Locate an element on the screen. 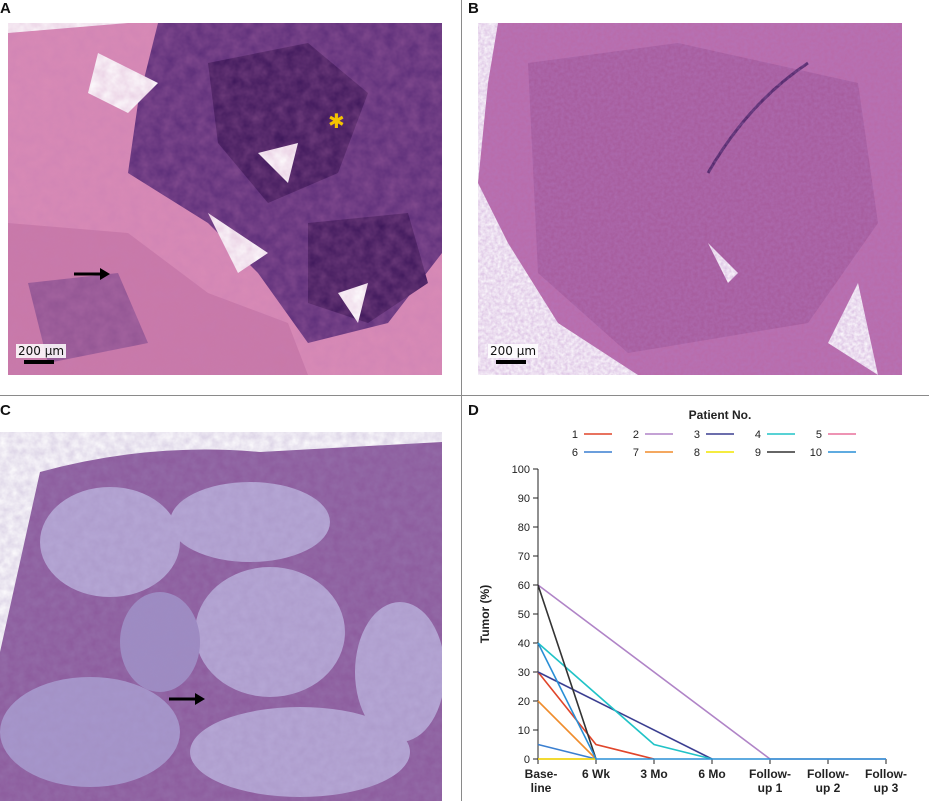  panel-b-scale-bar is located at coordinates (511, 362).